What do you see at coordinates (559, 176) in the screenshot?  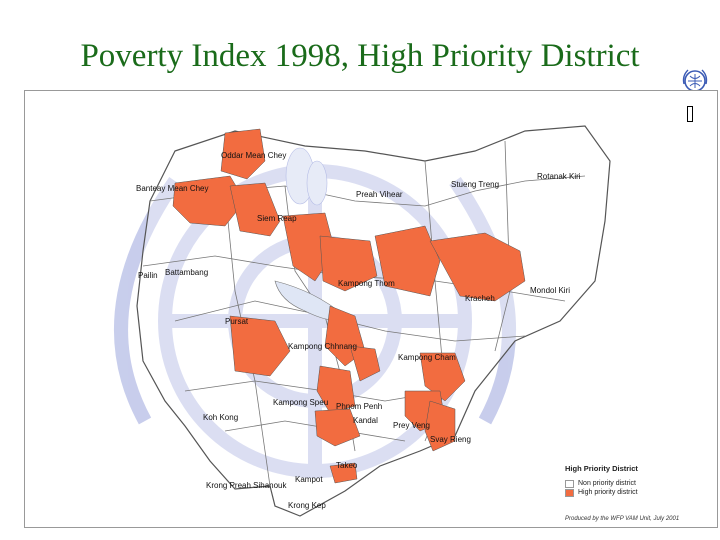 I see `label-rotanak-kiri: Rotanak Kiri` at bounding box center [559, 176].